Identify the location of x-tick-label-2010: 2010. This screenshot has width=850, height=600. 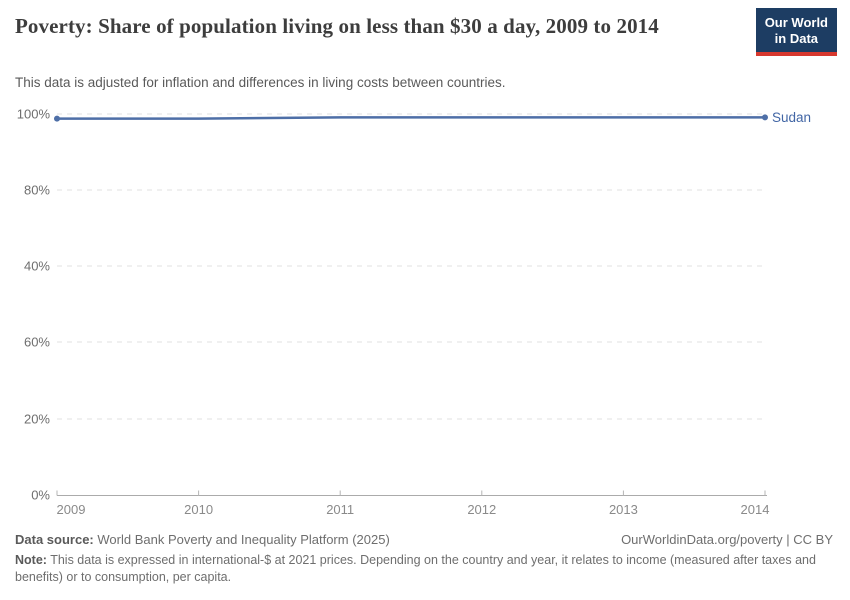
(198, 509).